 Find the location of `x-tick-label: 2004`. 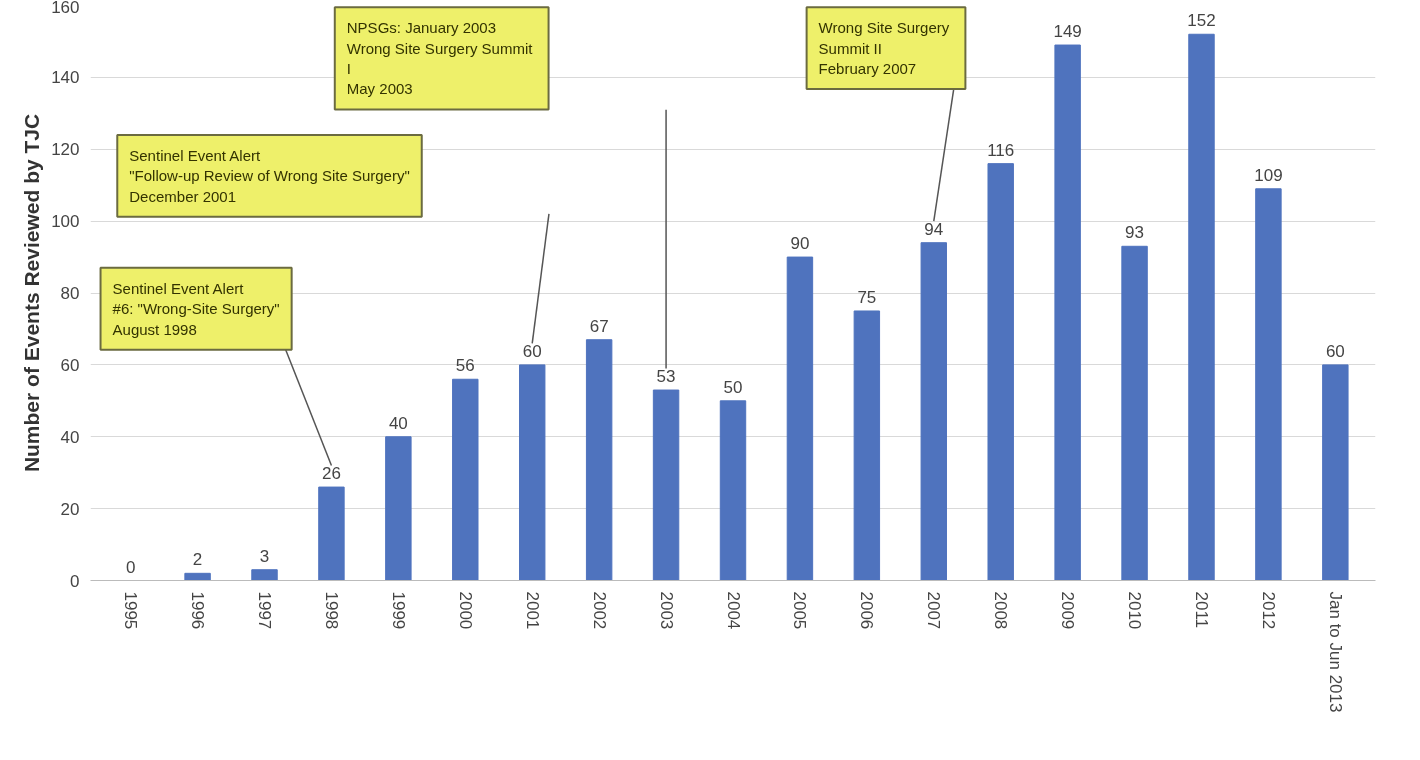

x-tick-label: 2004 is located at coordinates (733, 610).